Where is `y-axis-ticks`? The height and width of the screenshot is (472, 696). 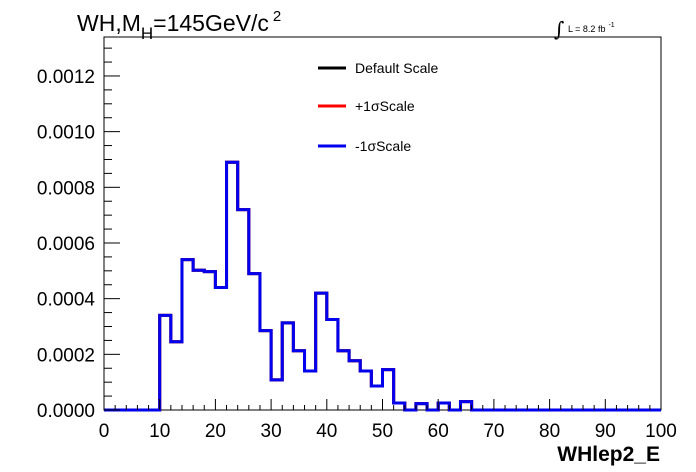
y-axis-ticks is located at coordinates (112, 229).